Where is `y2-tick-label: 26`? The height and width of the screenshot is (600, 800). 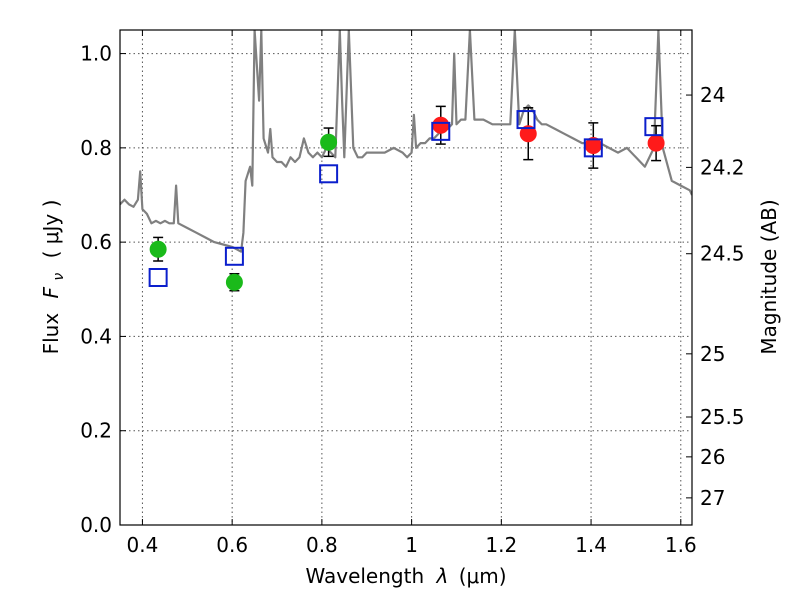
y2-tick-label: 26 is located at coordinates (712, 457).